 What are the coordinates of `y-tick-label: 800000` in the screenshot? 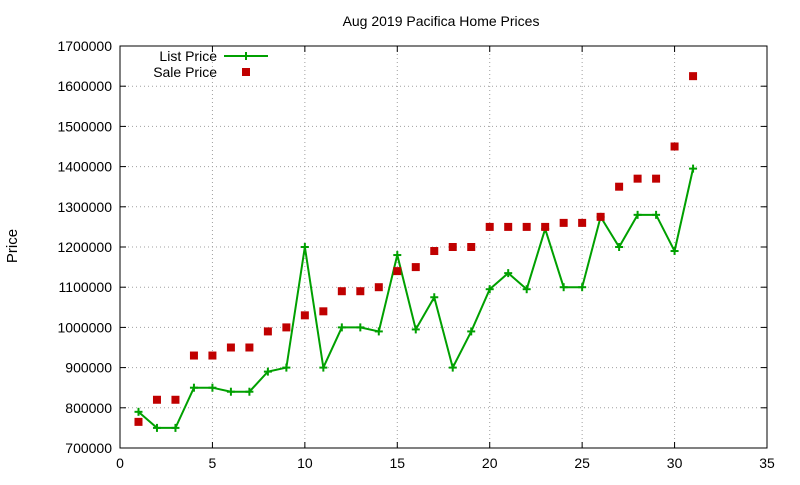 It's located at (88, 408).